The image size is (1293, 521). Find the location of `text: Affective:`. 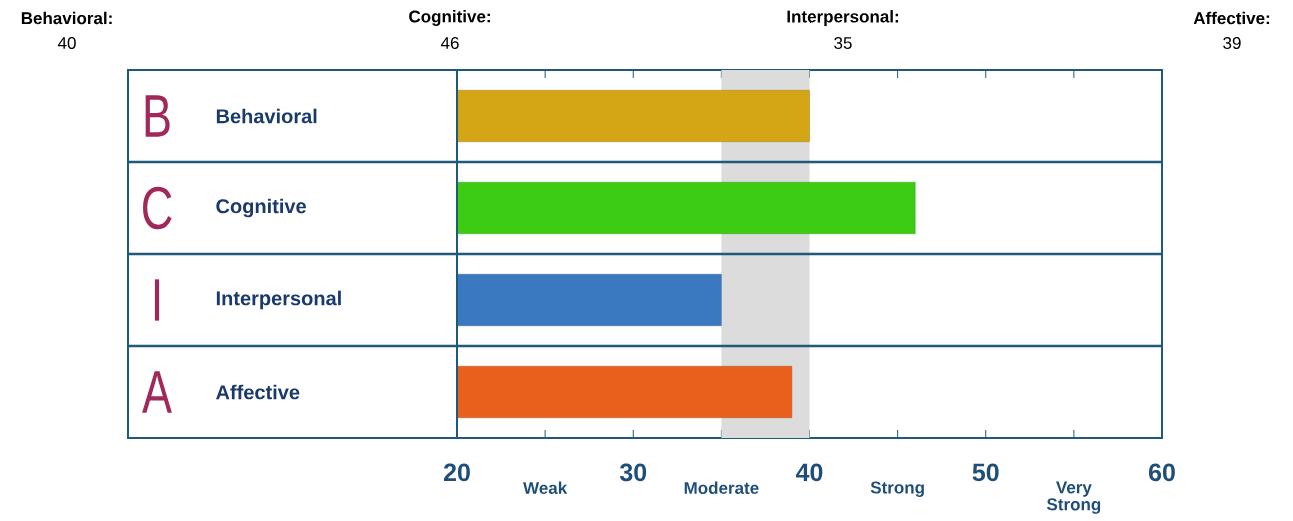

text: Affective: is located at coordinates (1231, 18).